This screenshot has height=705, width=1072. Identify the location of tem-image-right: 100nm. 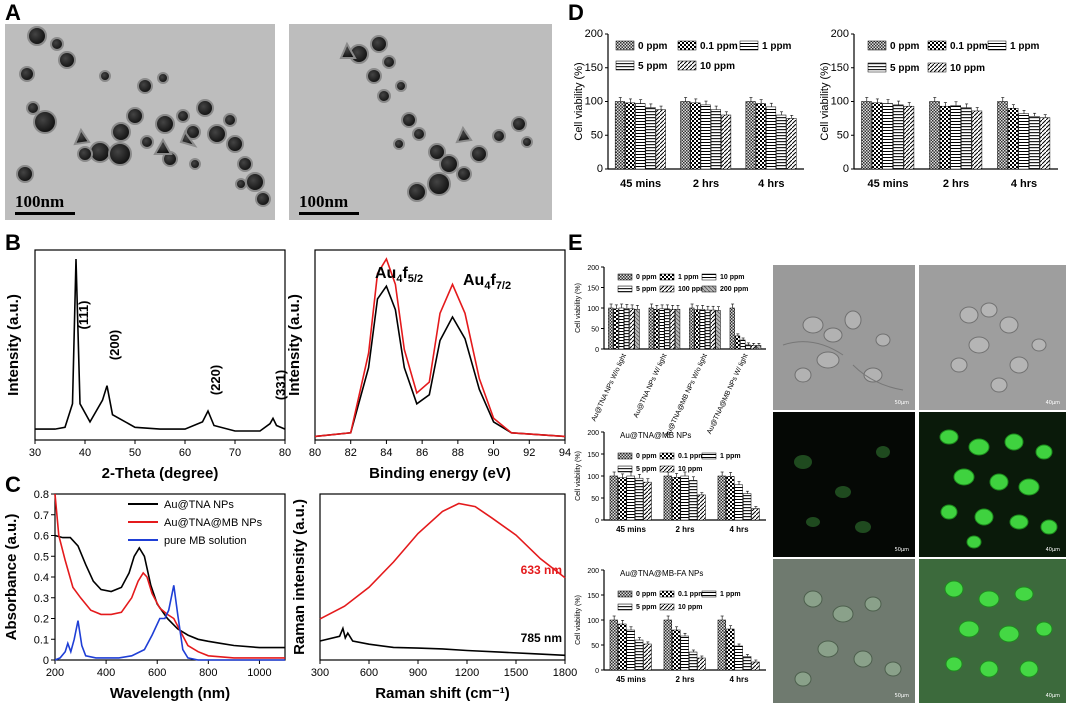
(420, 122).